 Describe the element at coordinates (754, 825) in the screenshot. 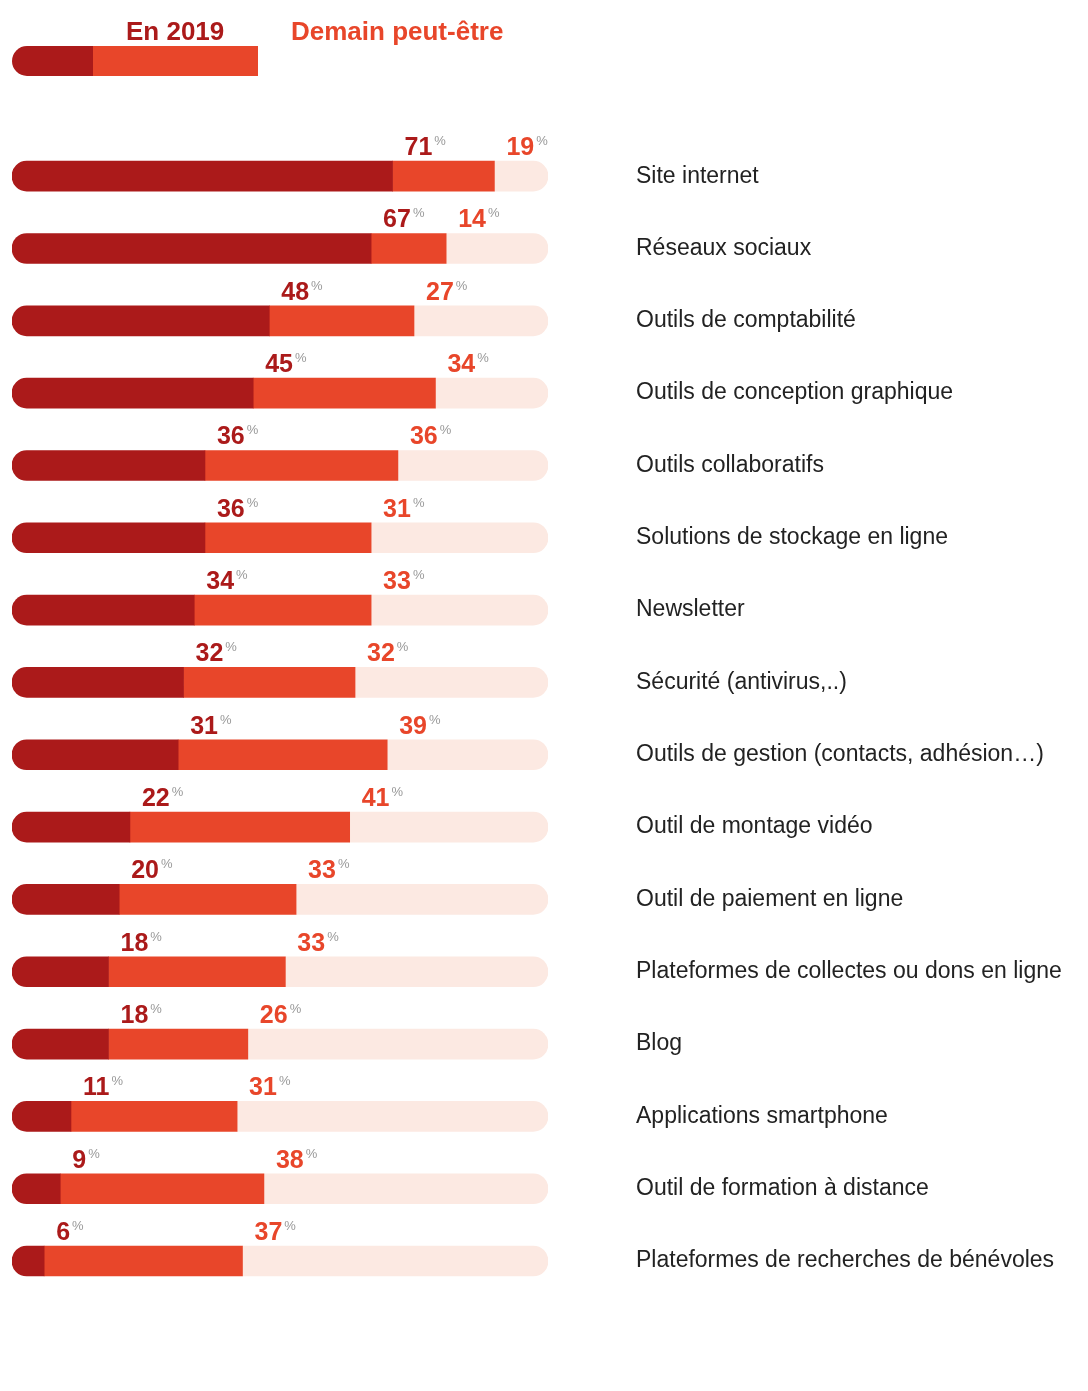

I see `y-tick-label: Outil de montage vidéo` at that location.